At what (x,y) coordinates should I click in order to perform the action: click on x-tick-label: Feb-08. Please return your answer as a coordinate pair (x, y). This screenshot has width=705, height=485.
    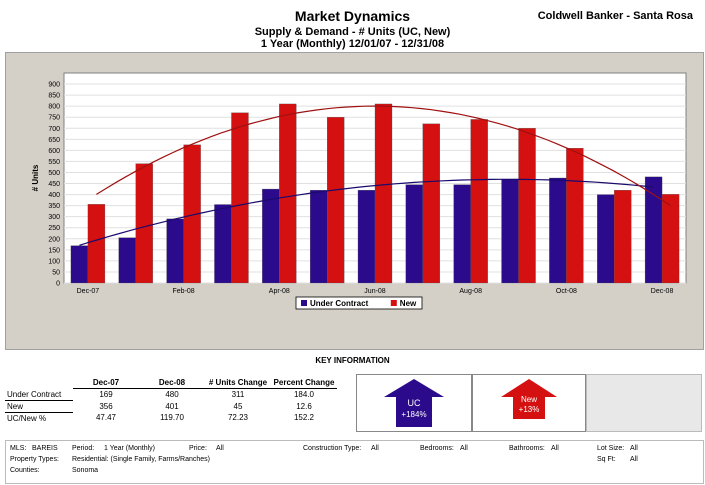
    Looking at the image, I should click on (184, 291).